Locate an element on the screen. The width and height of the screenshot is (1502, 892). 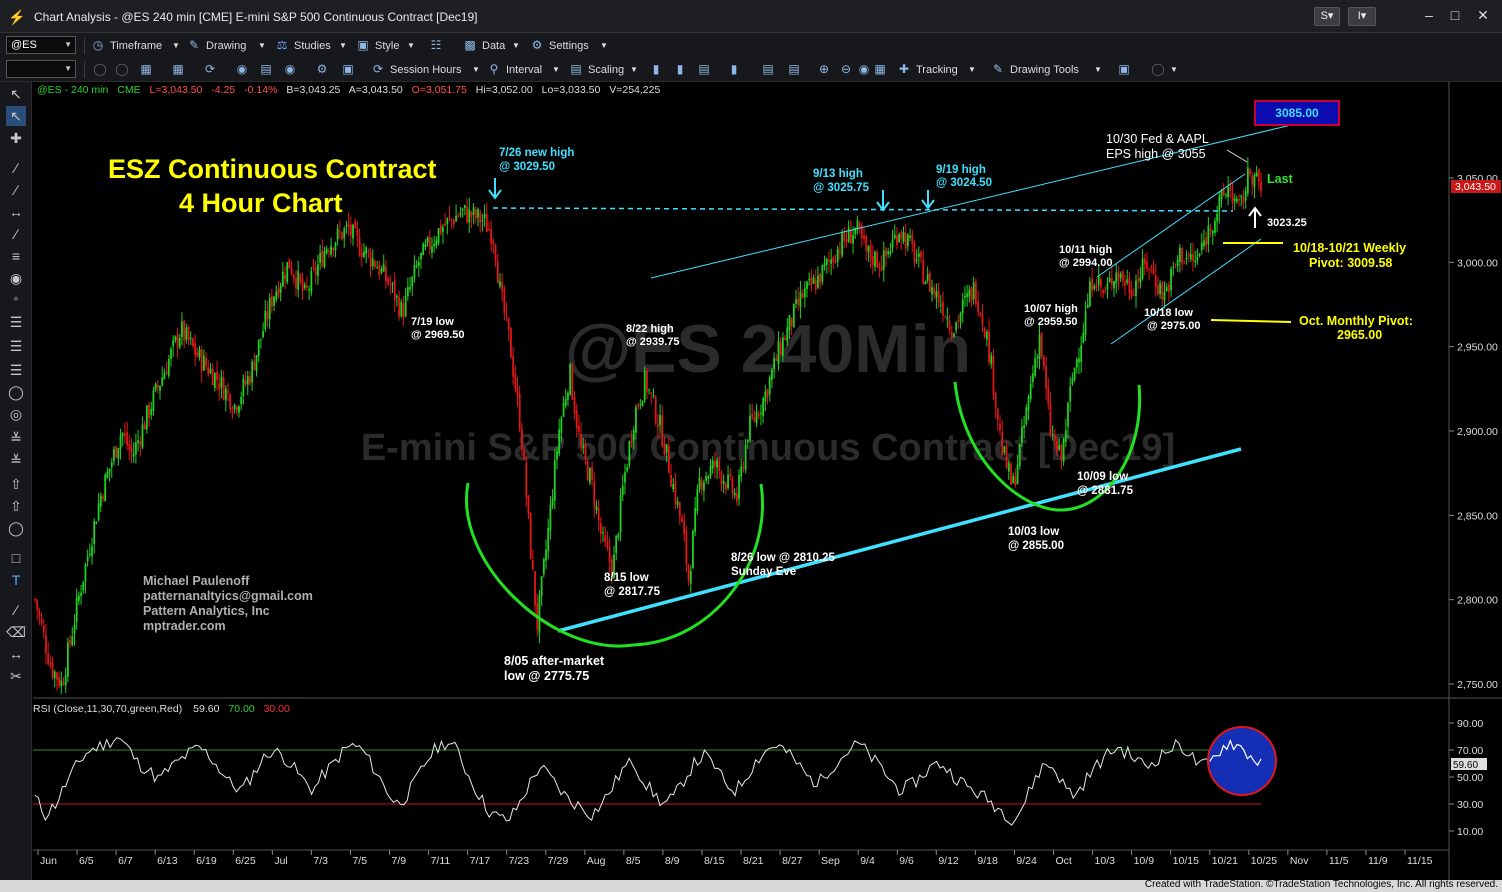
zoom-bars-icon: ▮ is located at coordinates (734, 69).